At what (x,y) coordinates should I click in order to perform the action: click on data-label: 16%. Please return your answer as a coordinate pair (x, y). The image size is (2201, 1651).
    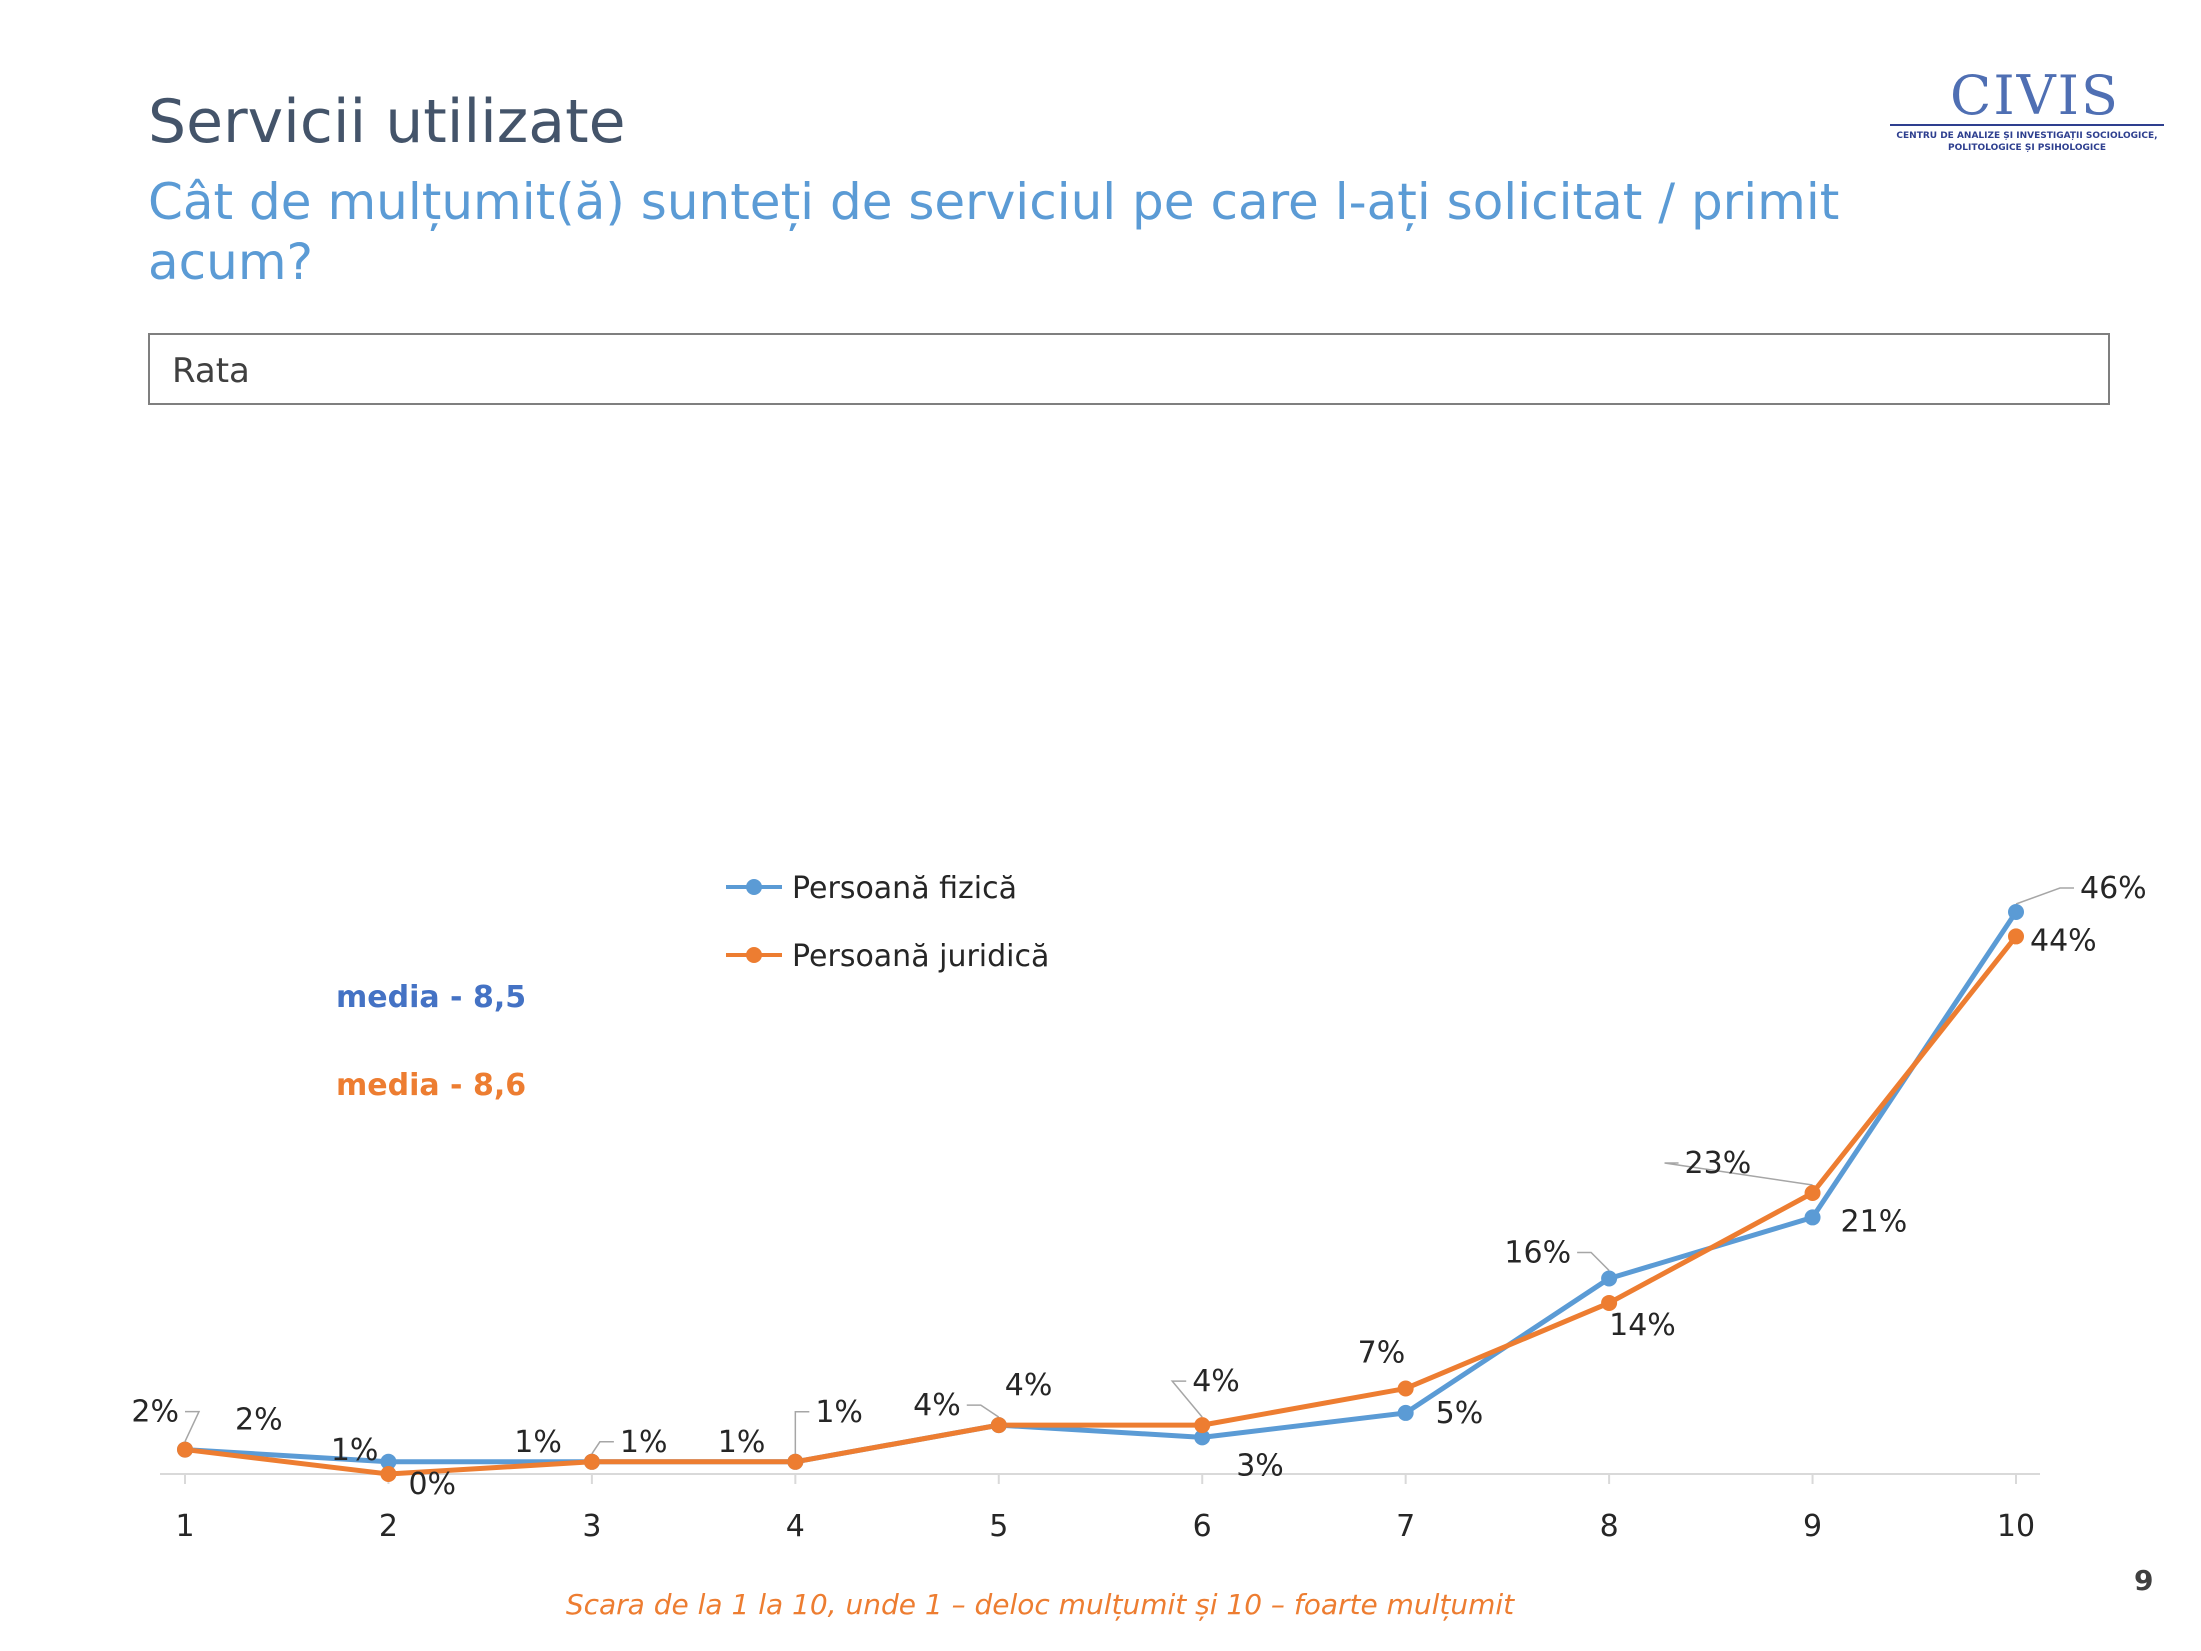
    Looking at the image, I should click on (1537, 1253).